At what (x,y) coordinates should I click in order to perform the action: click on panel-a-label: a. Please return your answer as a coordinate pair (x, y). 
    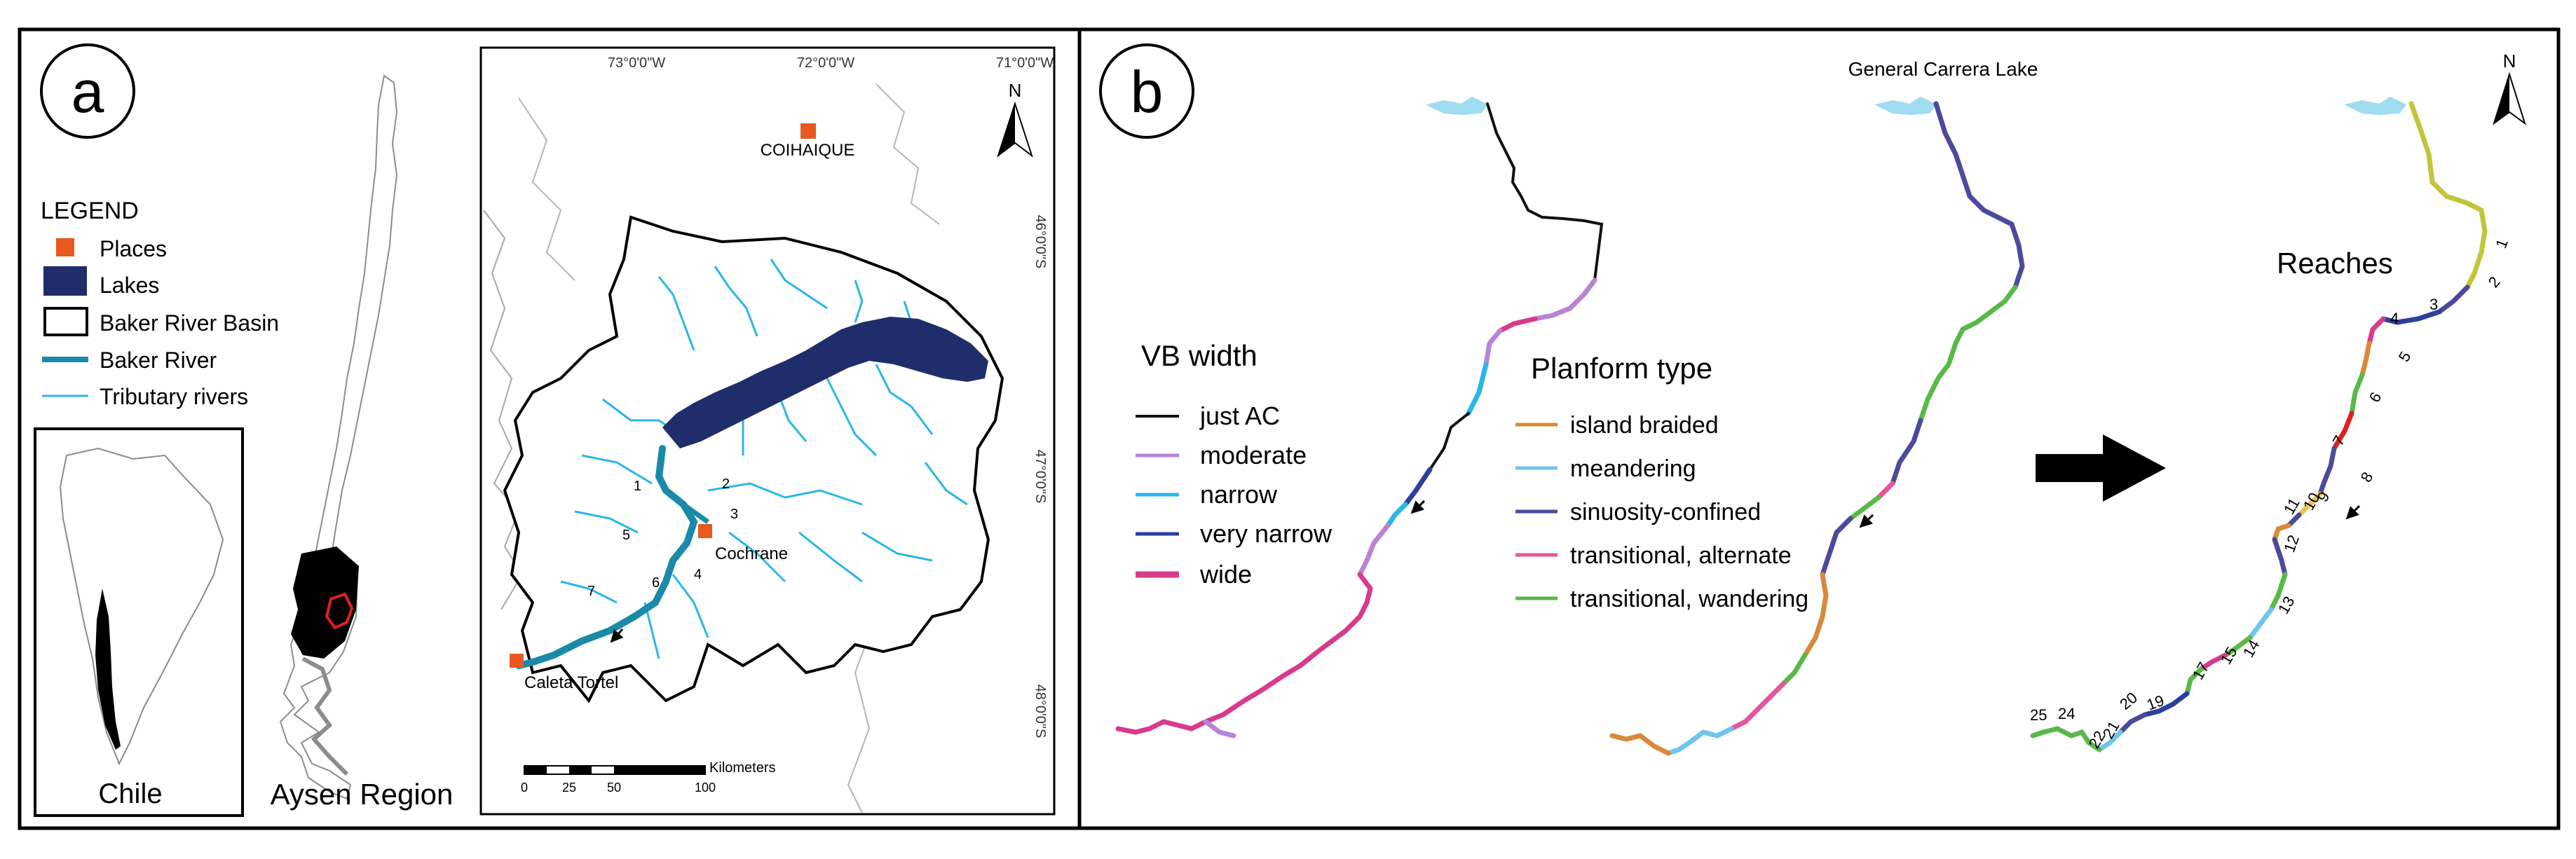
    Looking at the image, I should click on (87, 92).